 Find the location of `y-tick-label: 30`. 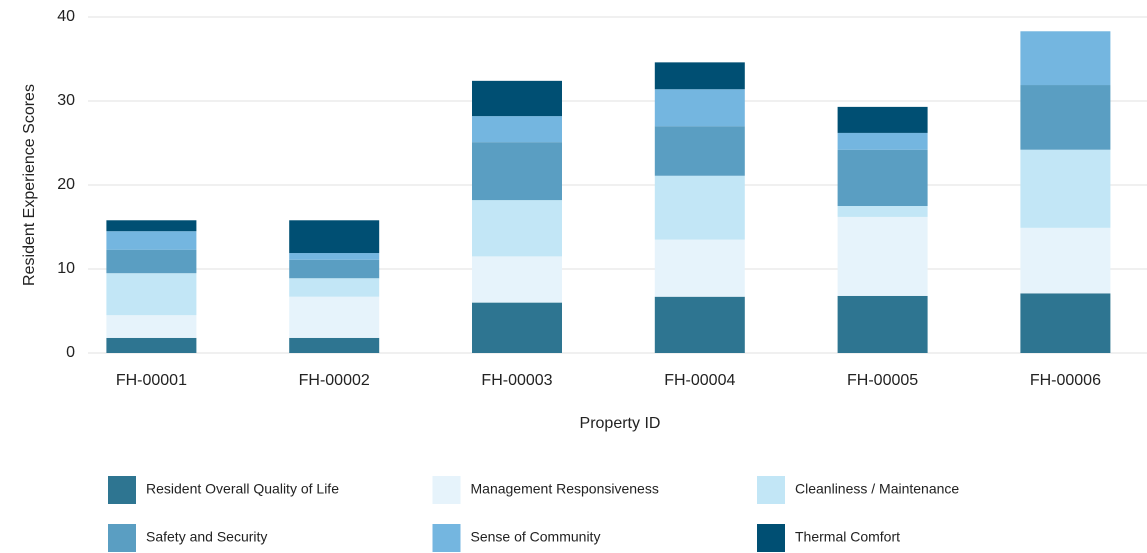

y-tick-label: 30 is located at coordinates (66, 100).